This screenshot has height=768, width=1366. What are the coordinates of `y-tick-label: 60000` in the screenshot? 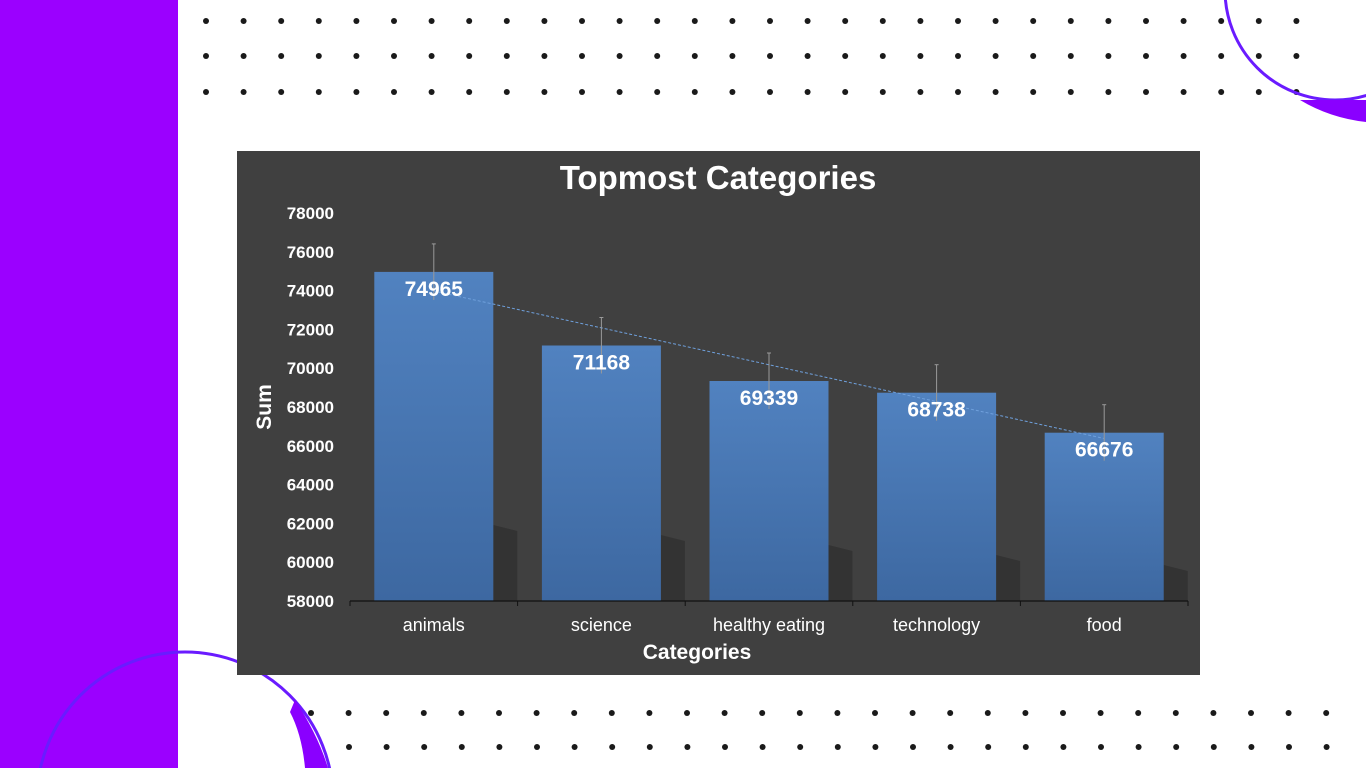 It's located at (310, 562).